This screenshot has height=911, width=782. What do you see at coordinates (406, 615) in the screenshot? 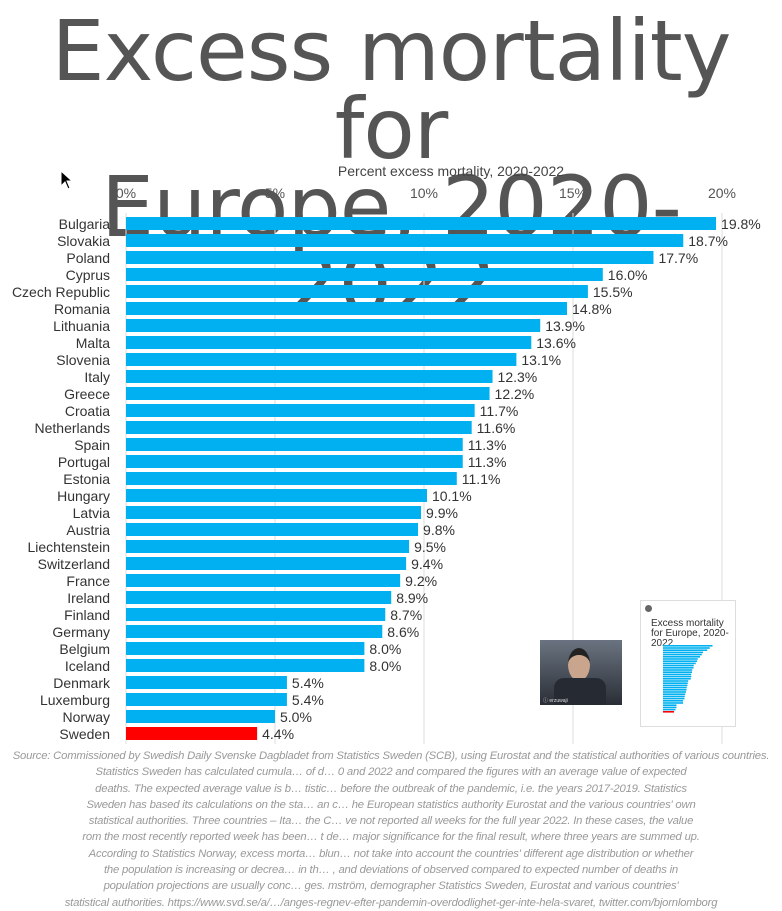
I see `data-label: 8.7%` at bounding box center [406, 615].